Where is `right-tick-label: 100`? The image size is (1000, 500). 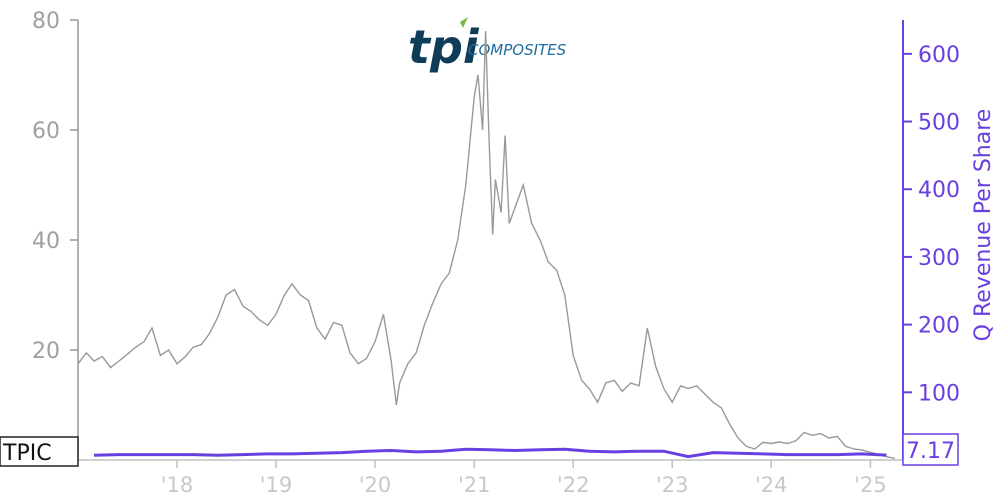
right-tick-label: 100 is located at coordinates (939, 393).